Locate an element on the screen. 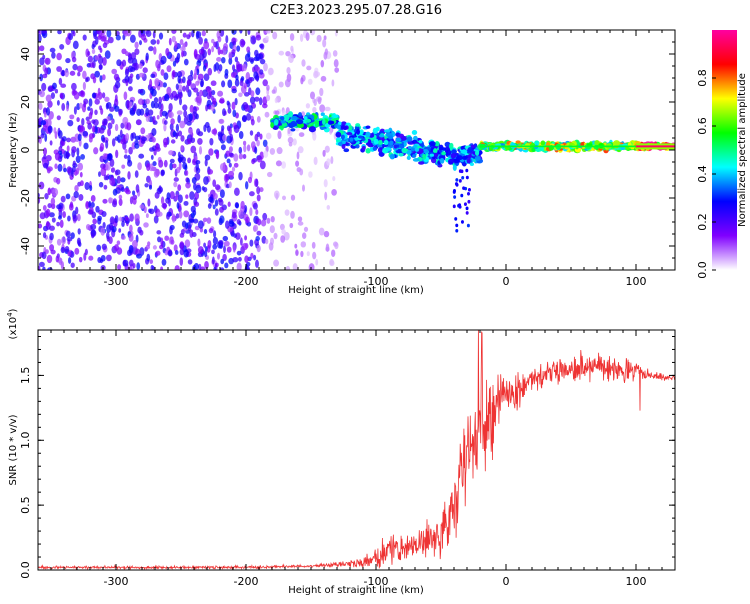  colorbar-gradient is located at coordinates (724, 150).